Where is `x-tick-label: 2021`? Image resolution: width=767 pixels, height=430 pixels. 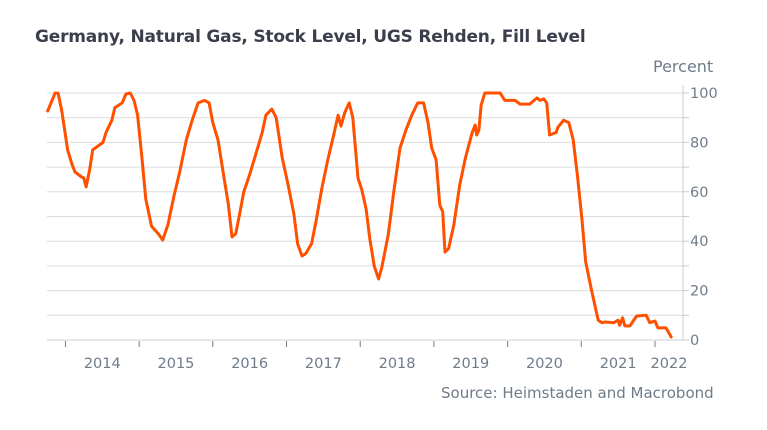 x-tick-label: 2021 is located at coordinates (618, 364).